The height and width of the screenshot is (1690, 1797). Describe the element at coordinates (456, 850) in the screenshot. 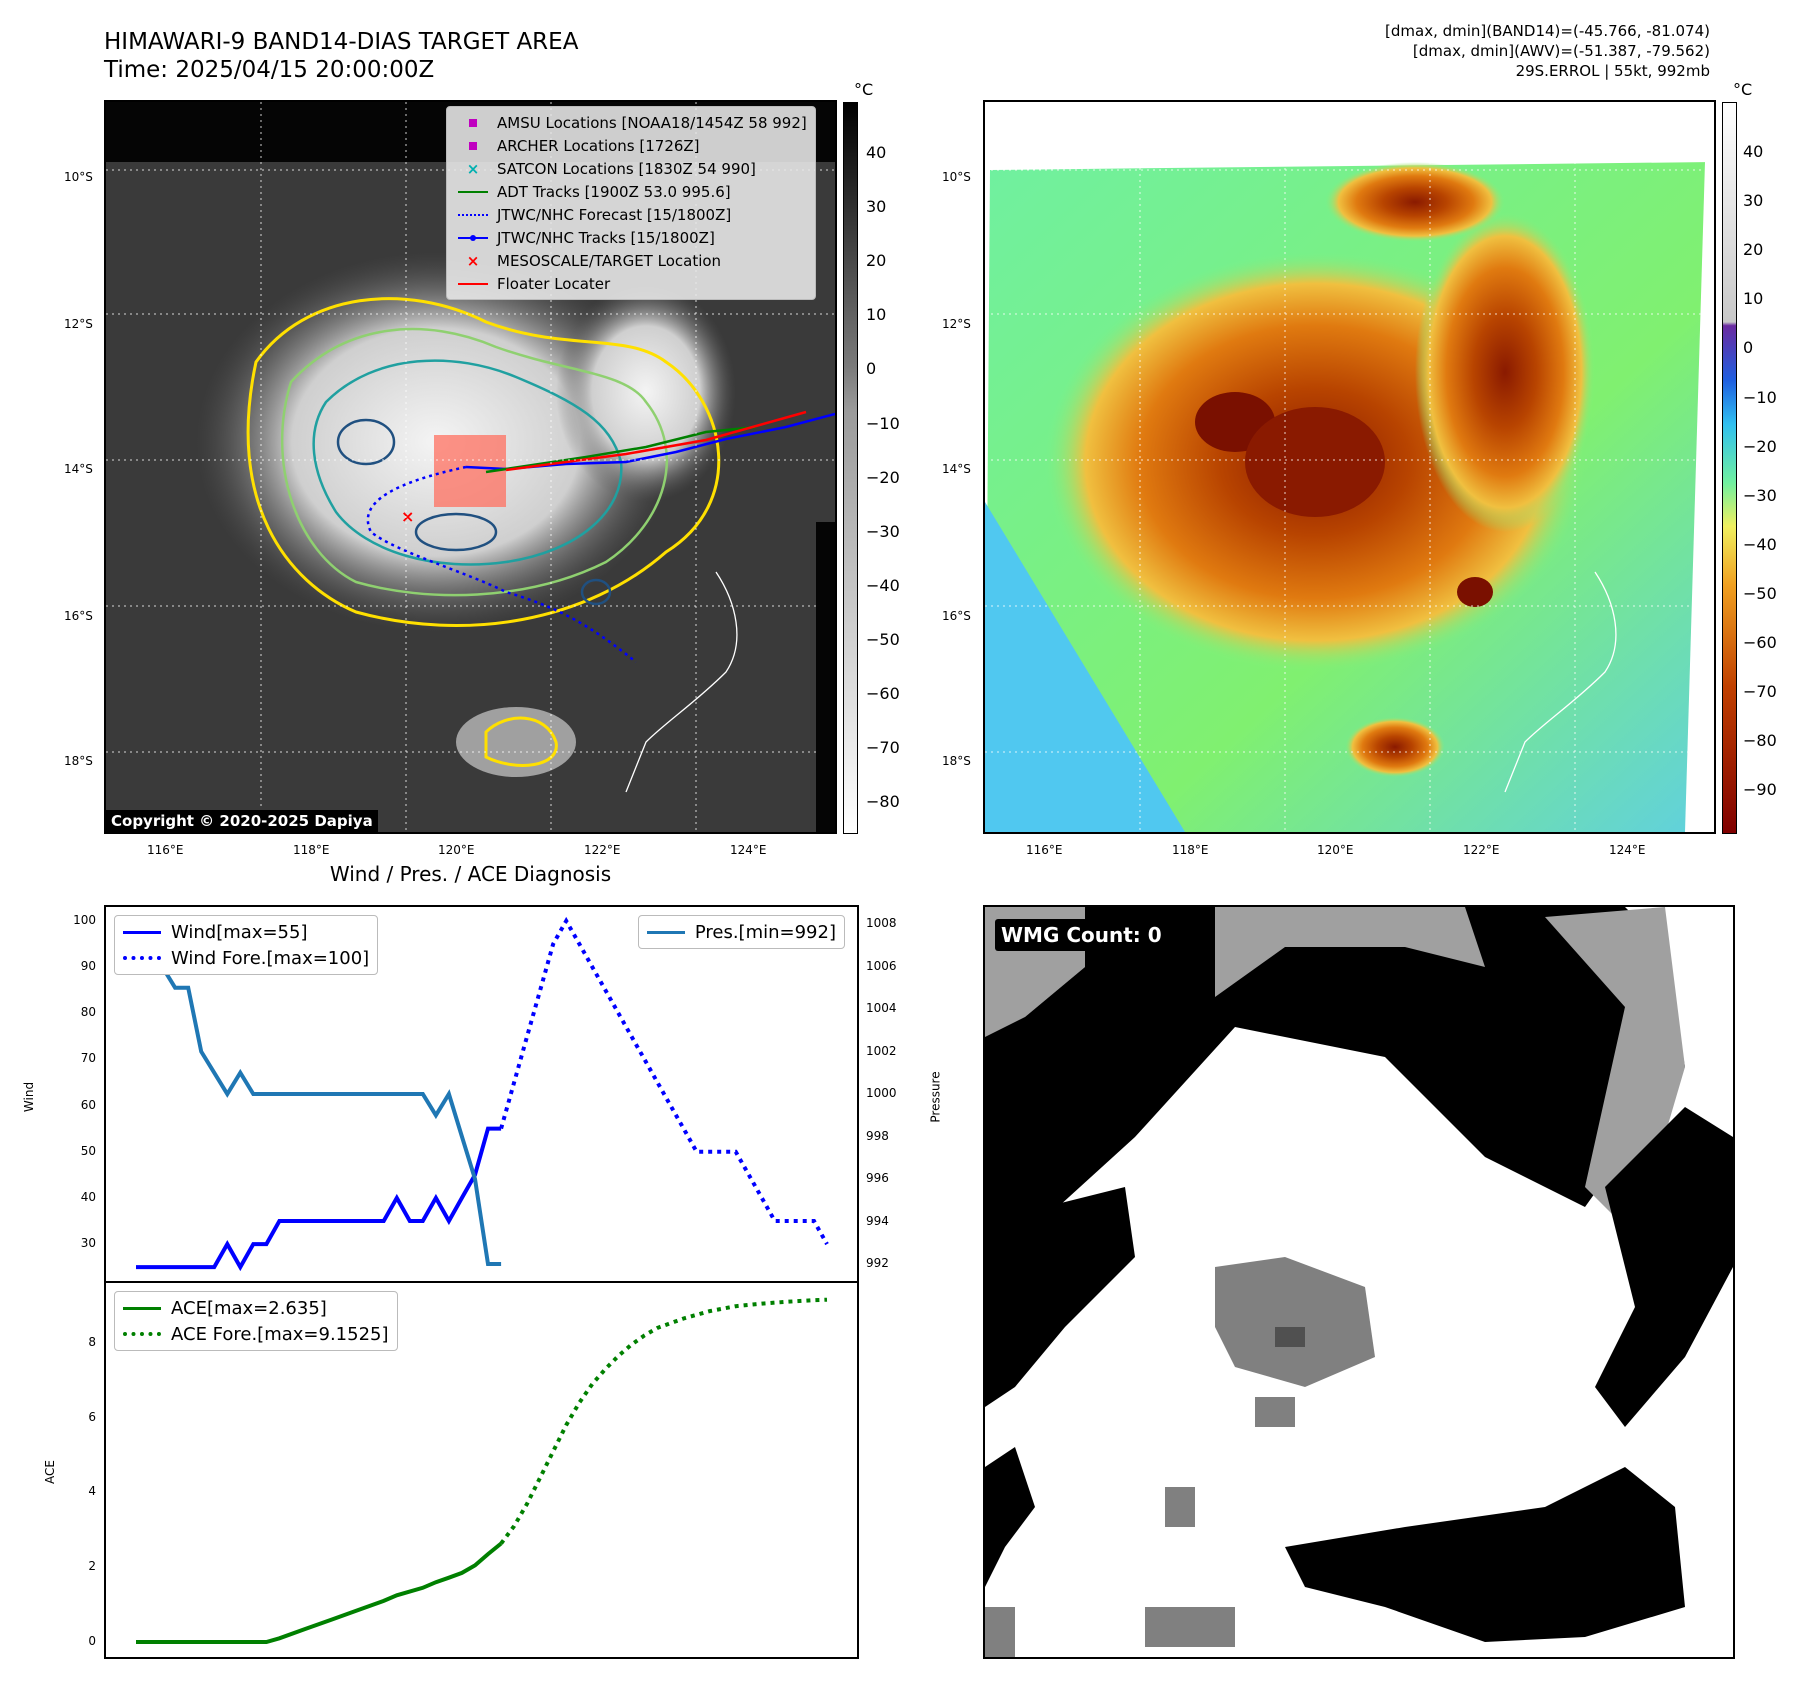

I see `lon-tick-120e: 120°E` at that location.